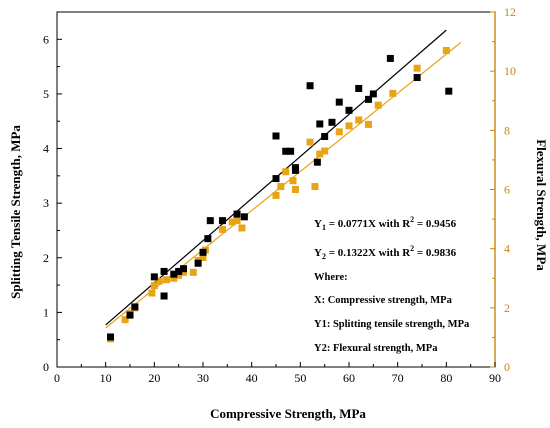 The height and width of the screenshot is (428, 550). Describe the element at coordinates (46, 258) in the screenshot. I see `left-tick-label: 2` at that location.